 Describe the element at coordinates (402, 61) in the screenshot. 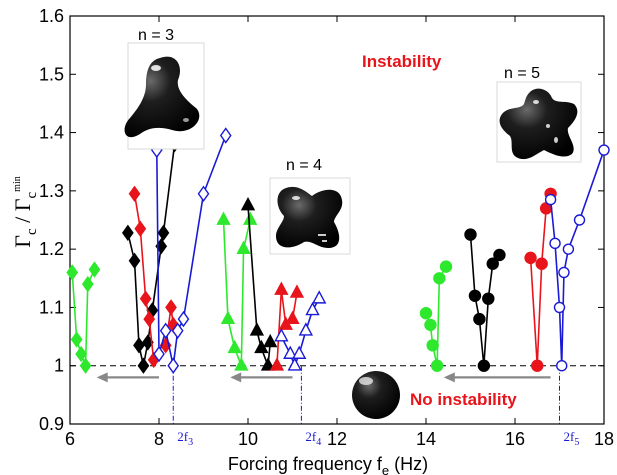

I see `annotation-instability: Instability` at that location.